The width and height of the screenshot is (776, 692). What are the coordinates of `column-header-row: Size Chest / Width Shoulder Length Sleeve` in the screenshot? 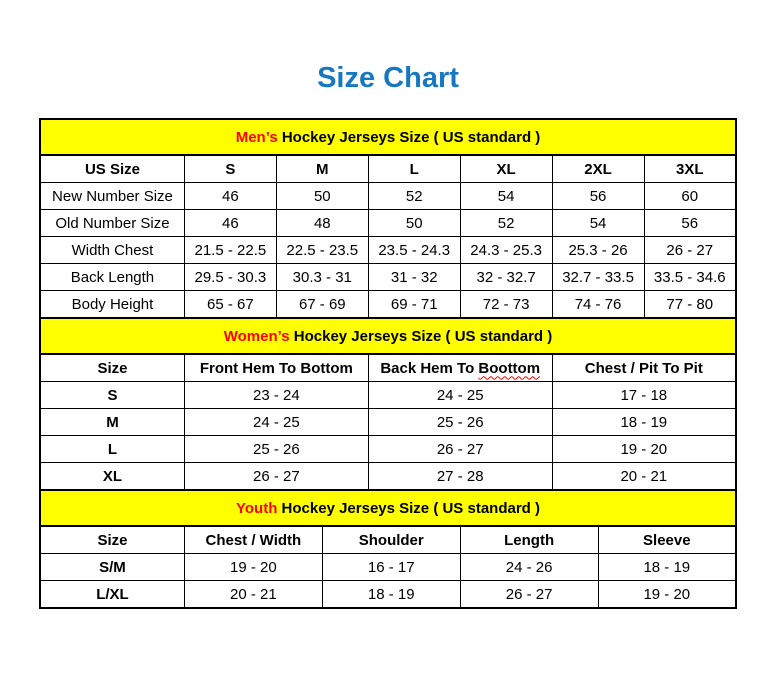 It's located at (388, 539).